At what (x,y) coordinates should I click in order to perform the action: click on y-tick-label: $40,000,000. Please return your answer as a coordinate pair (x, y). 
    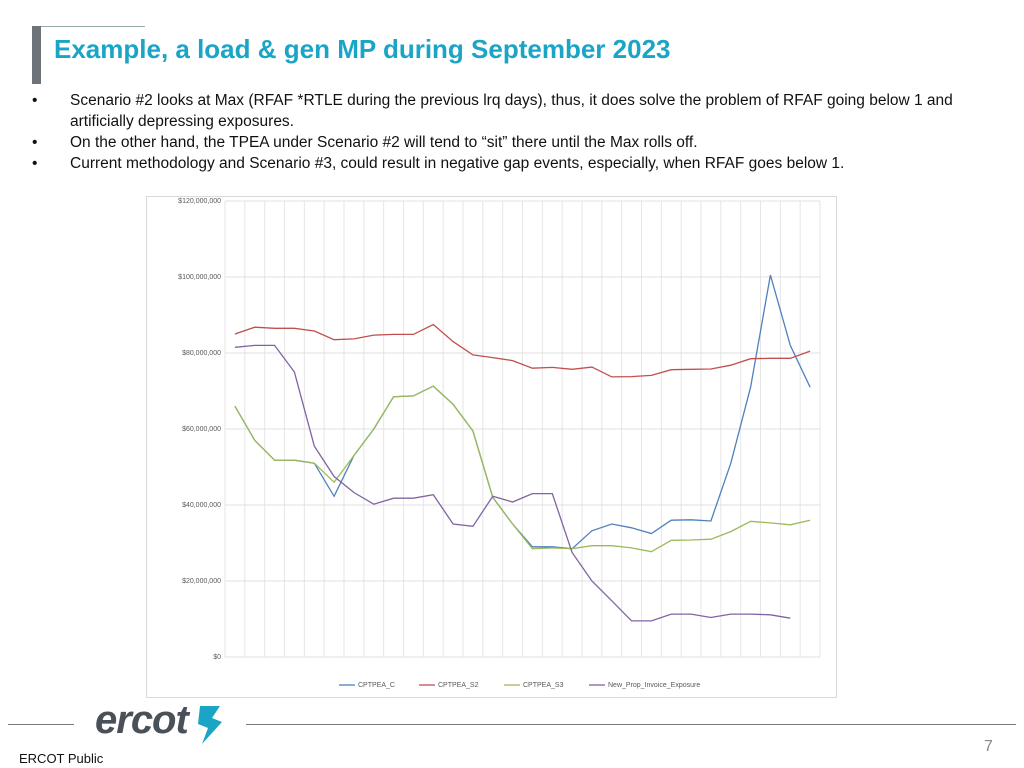
    Looking at the image, I should click on (201, 505).